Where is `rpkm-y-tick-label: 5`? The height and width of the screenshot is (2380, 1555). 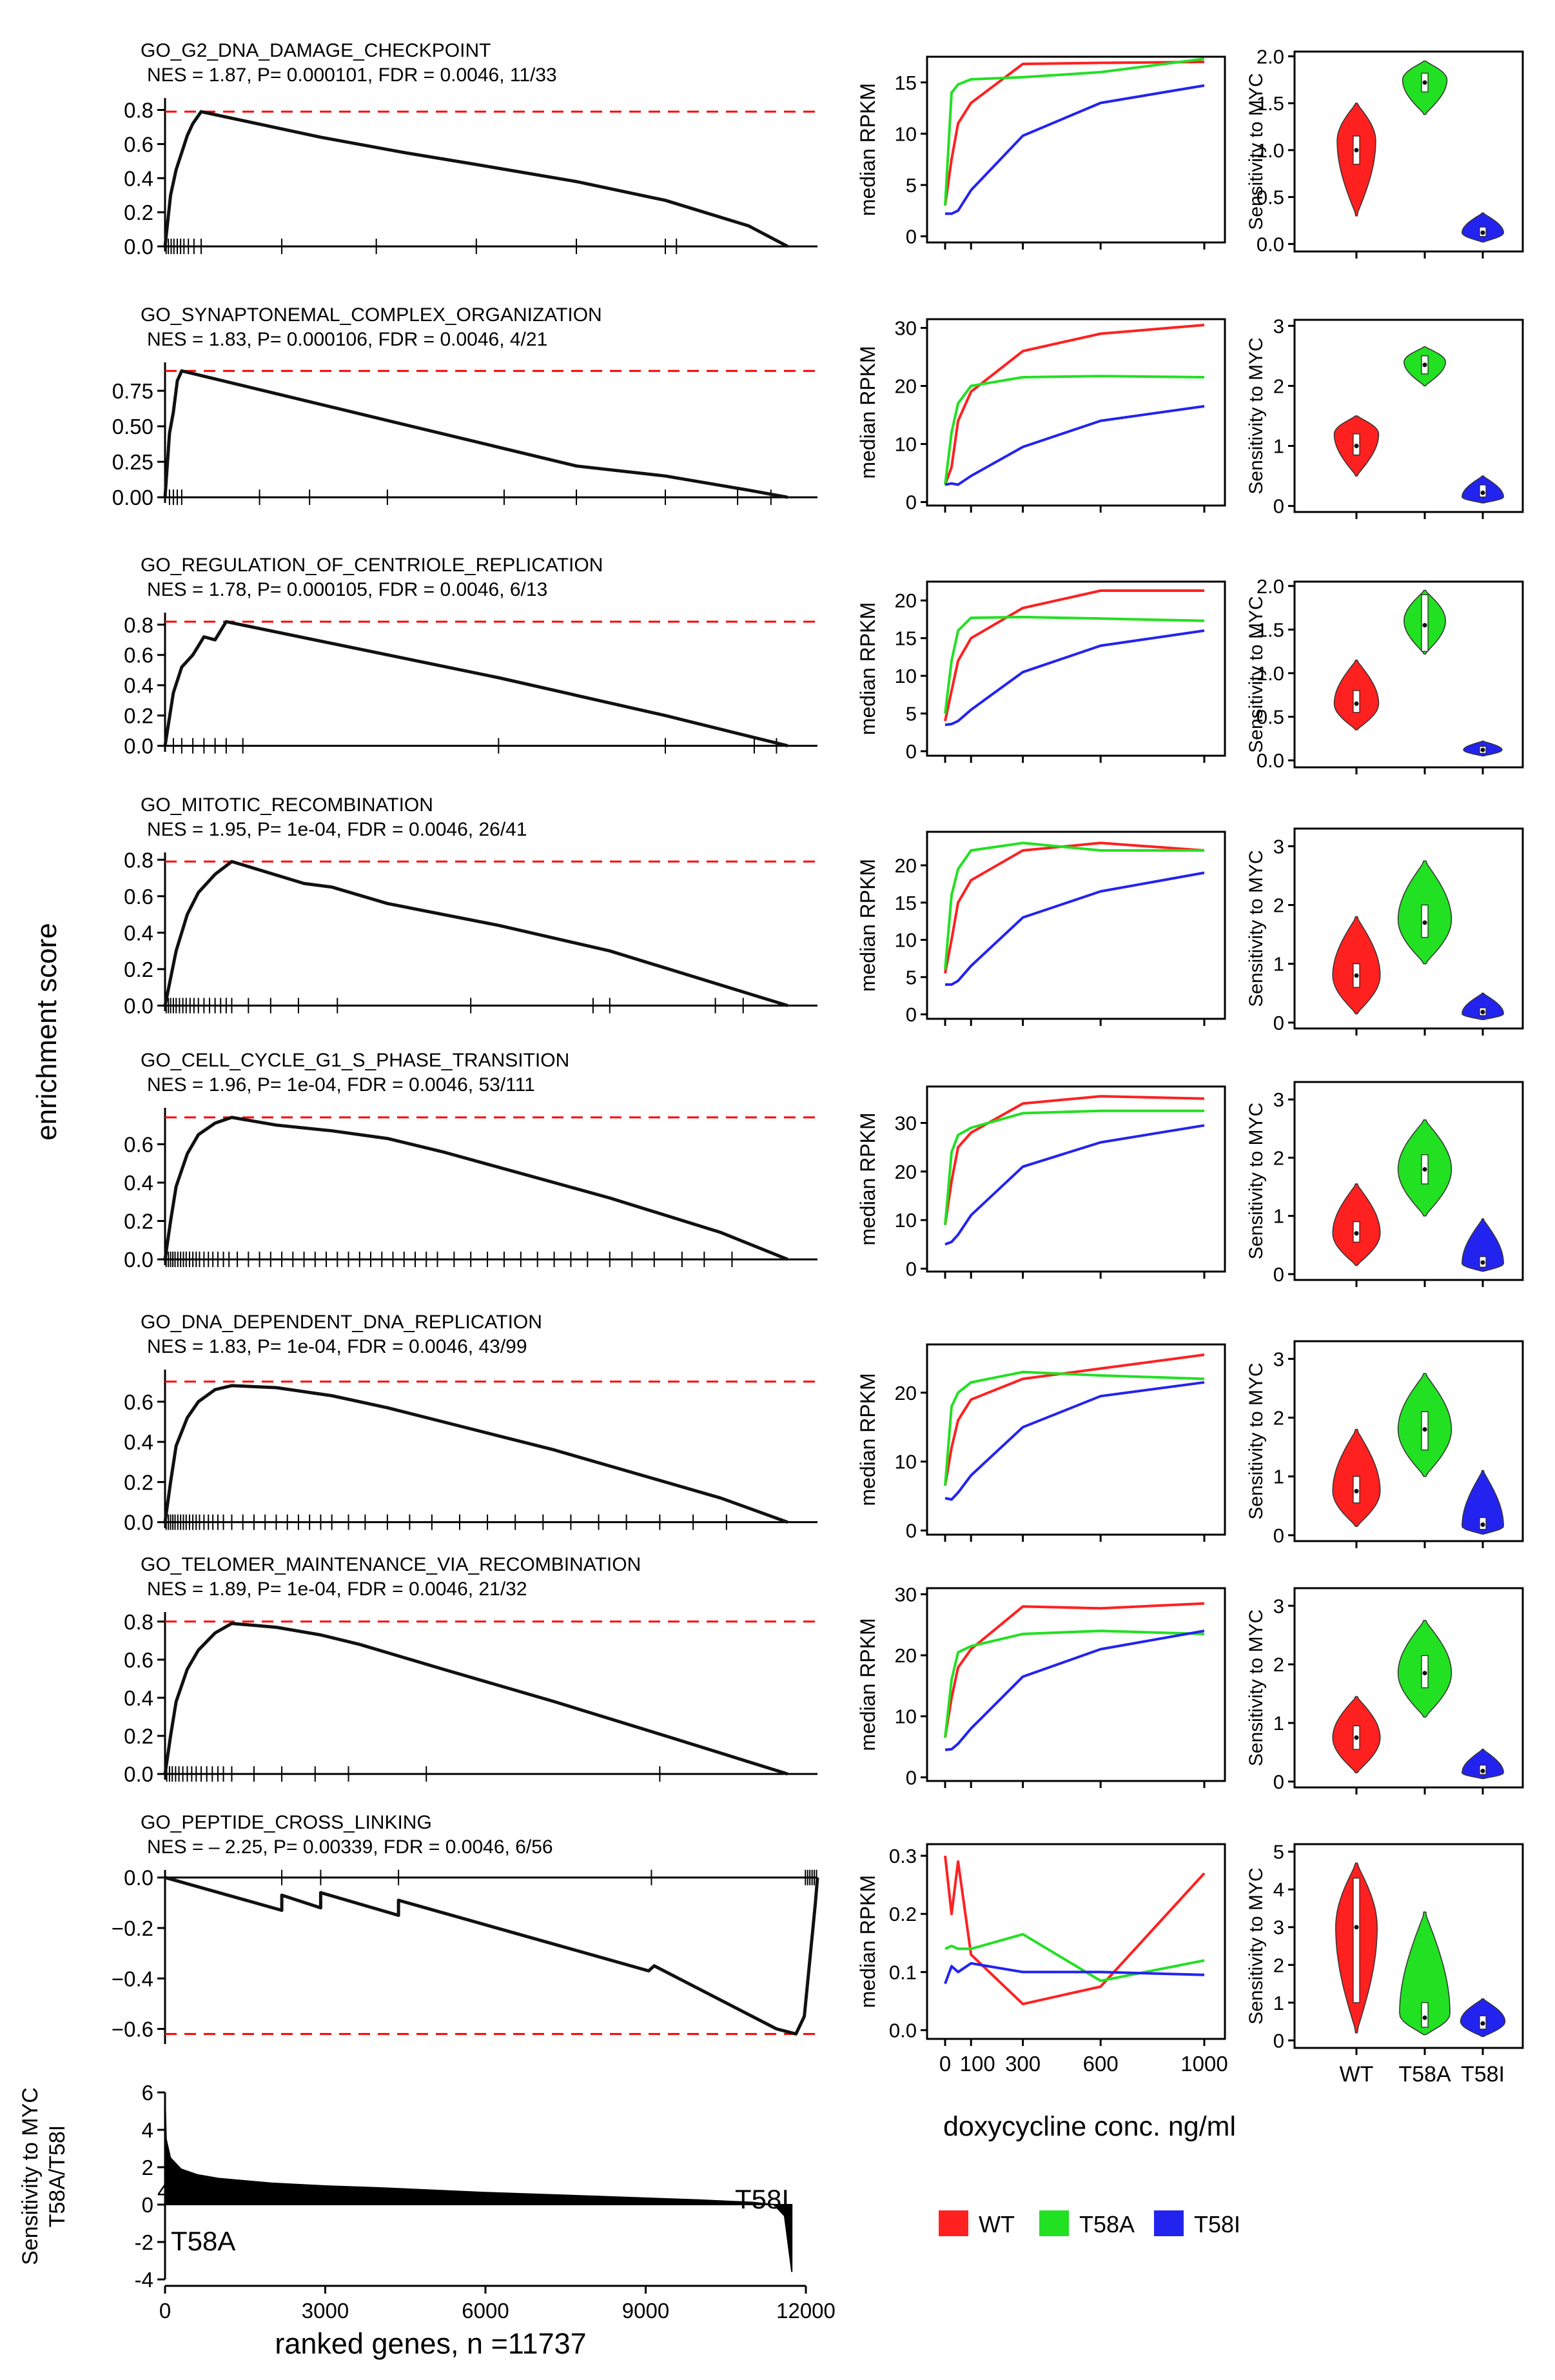
rpkm-y-tick-label: 5 is located at coordinates (911, 977).